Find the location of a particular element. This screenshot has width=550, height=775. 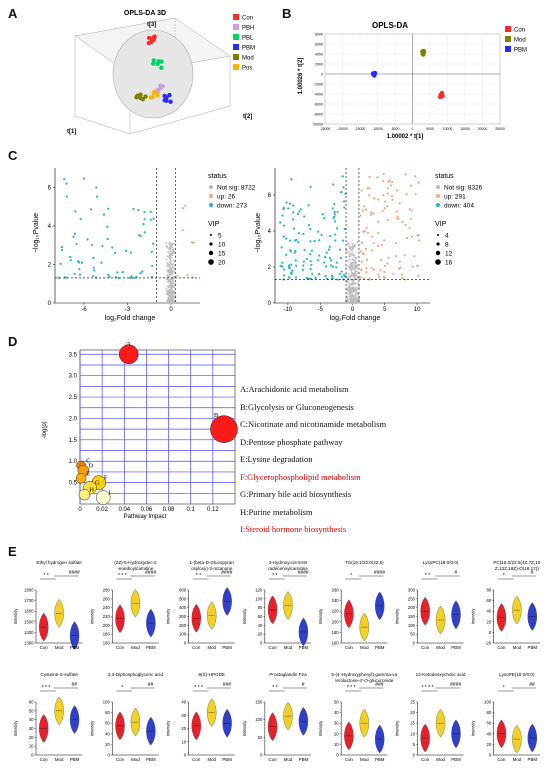

e-y-tick: 10 is located at coordinates (183, 741).